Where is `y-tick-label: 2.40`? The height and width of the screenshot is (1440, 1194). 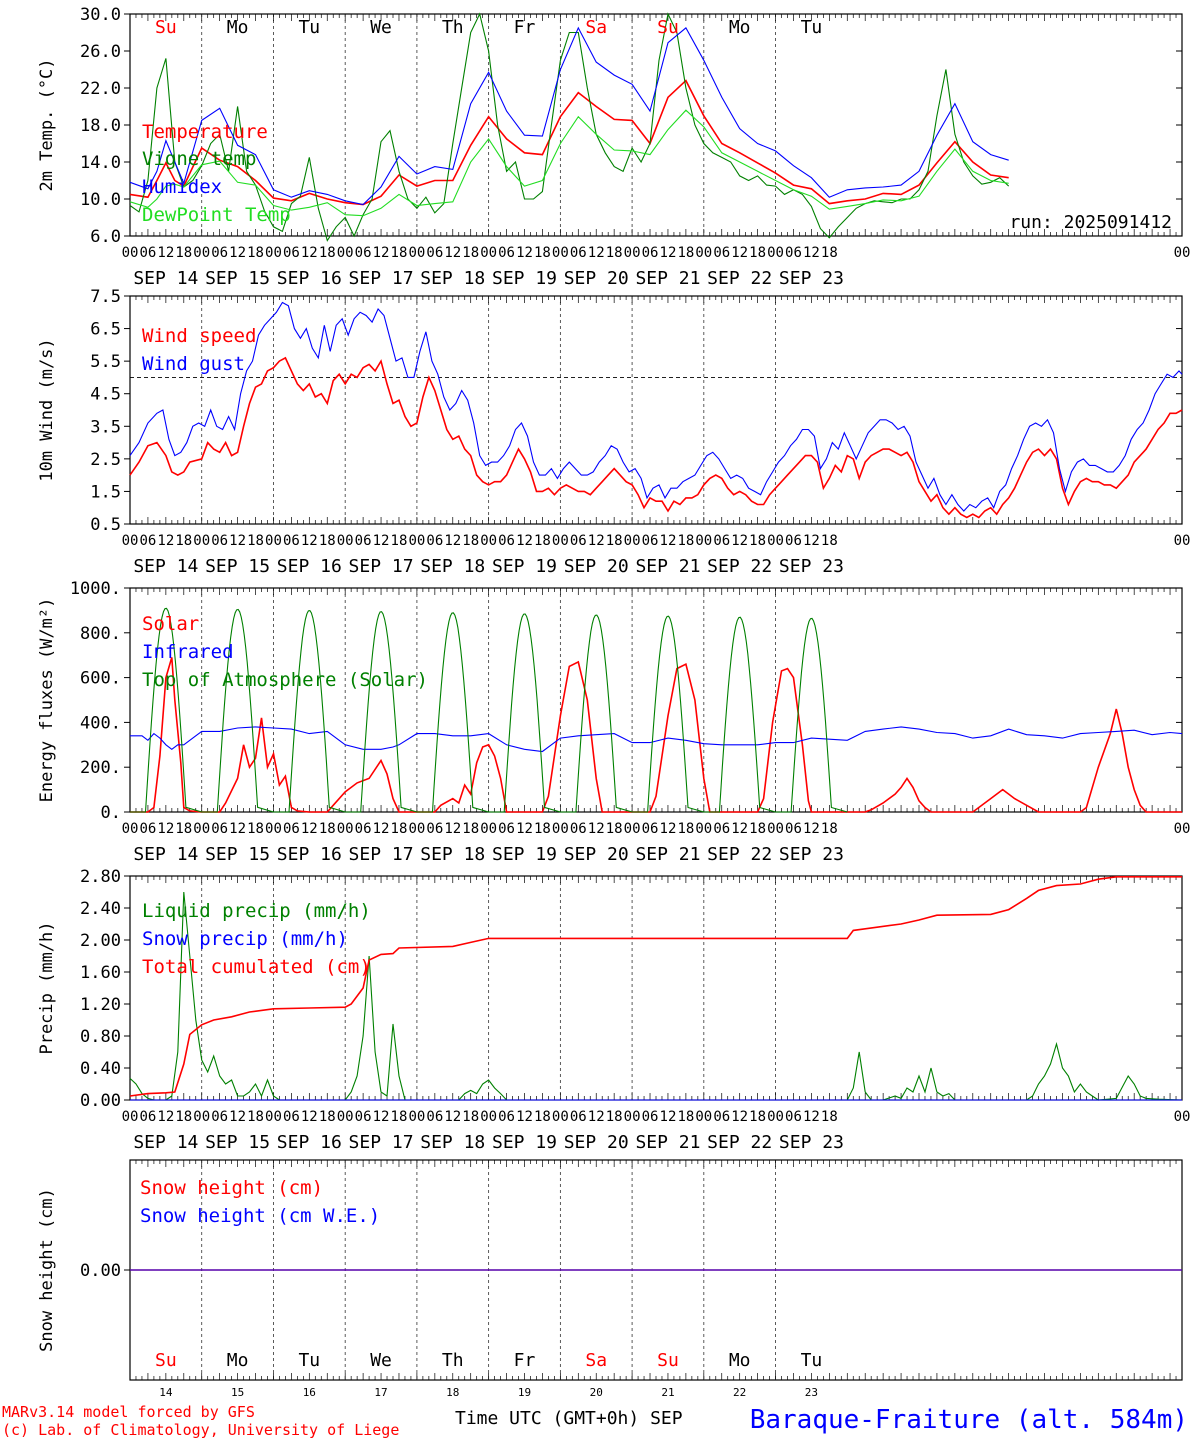
y-tick-label: 2.40 is located at coordinates (100, 909).